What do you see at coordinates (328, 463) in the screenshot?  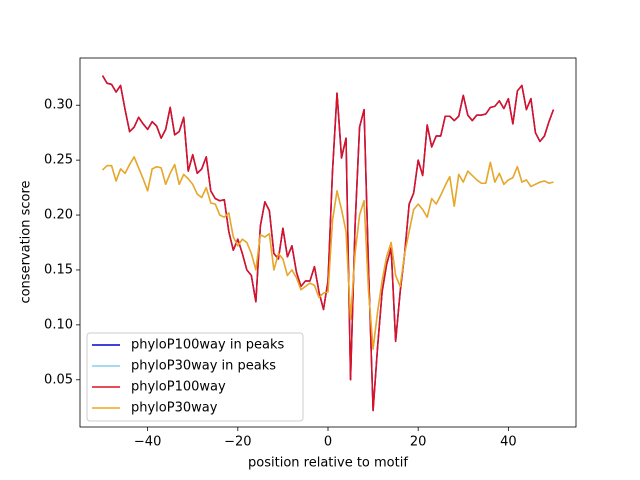 I see `x-axis-label: position relative to motif` at bounding box center [328, 463].